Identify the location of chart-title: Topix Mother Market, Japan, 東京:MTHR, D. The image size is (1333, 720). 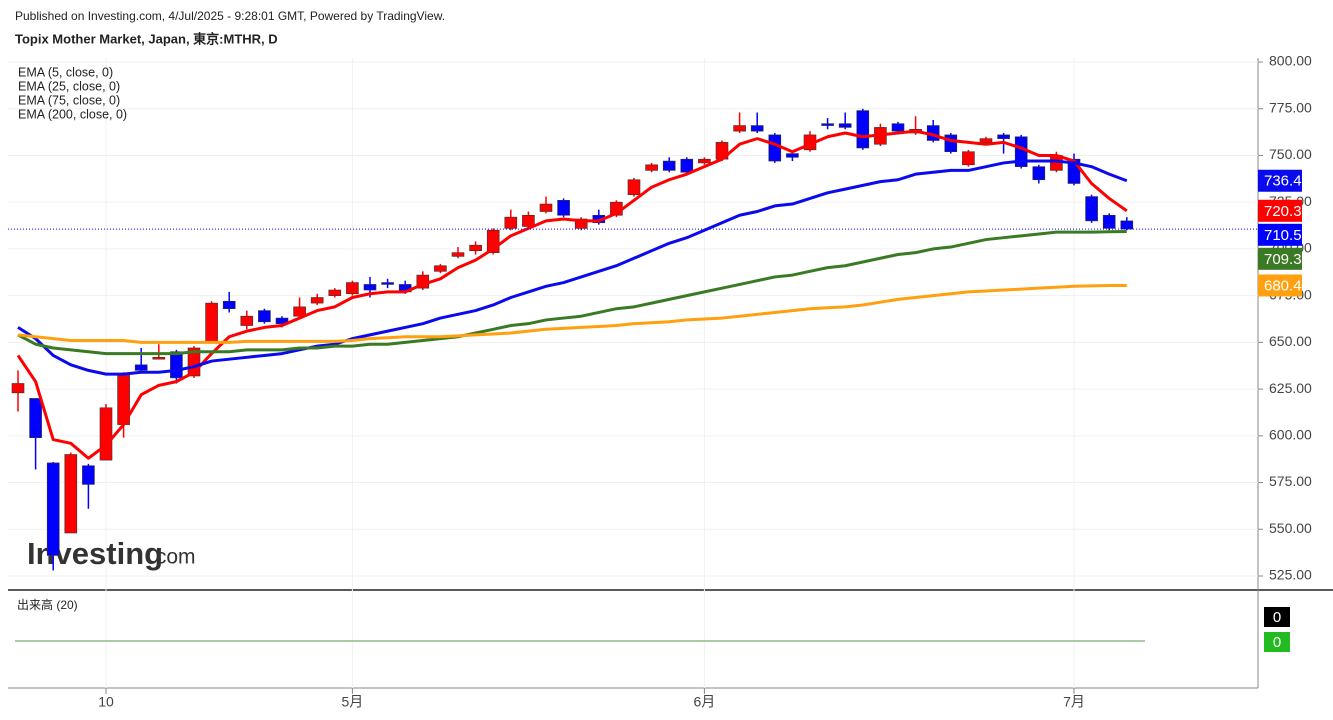
(146, 38).